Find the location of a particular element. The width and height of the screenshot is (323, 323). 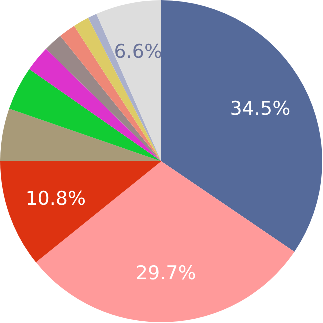

data-label: 34.5% is located at coordinates (260, 109).